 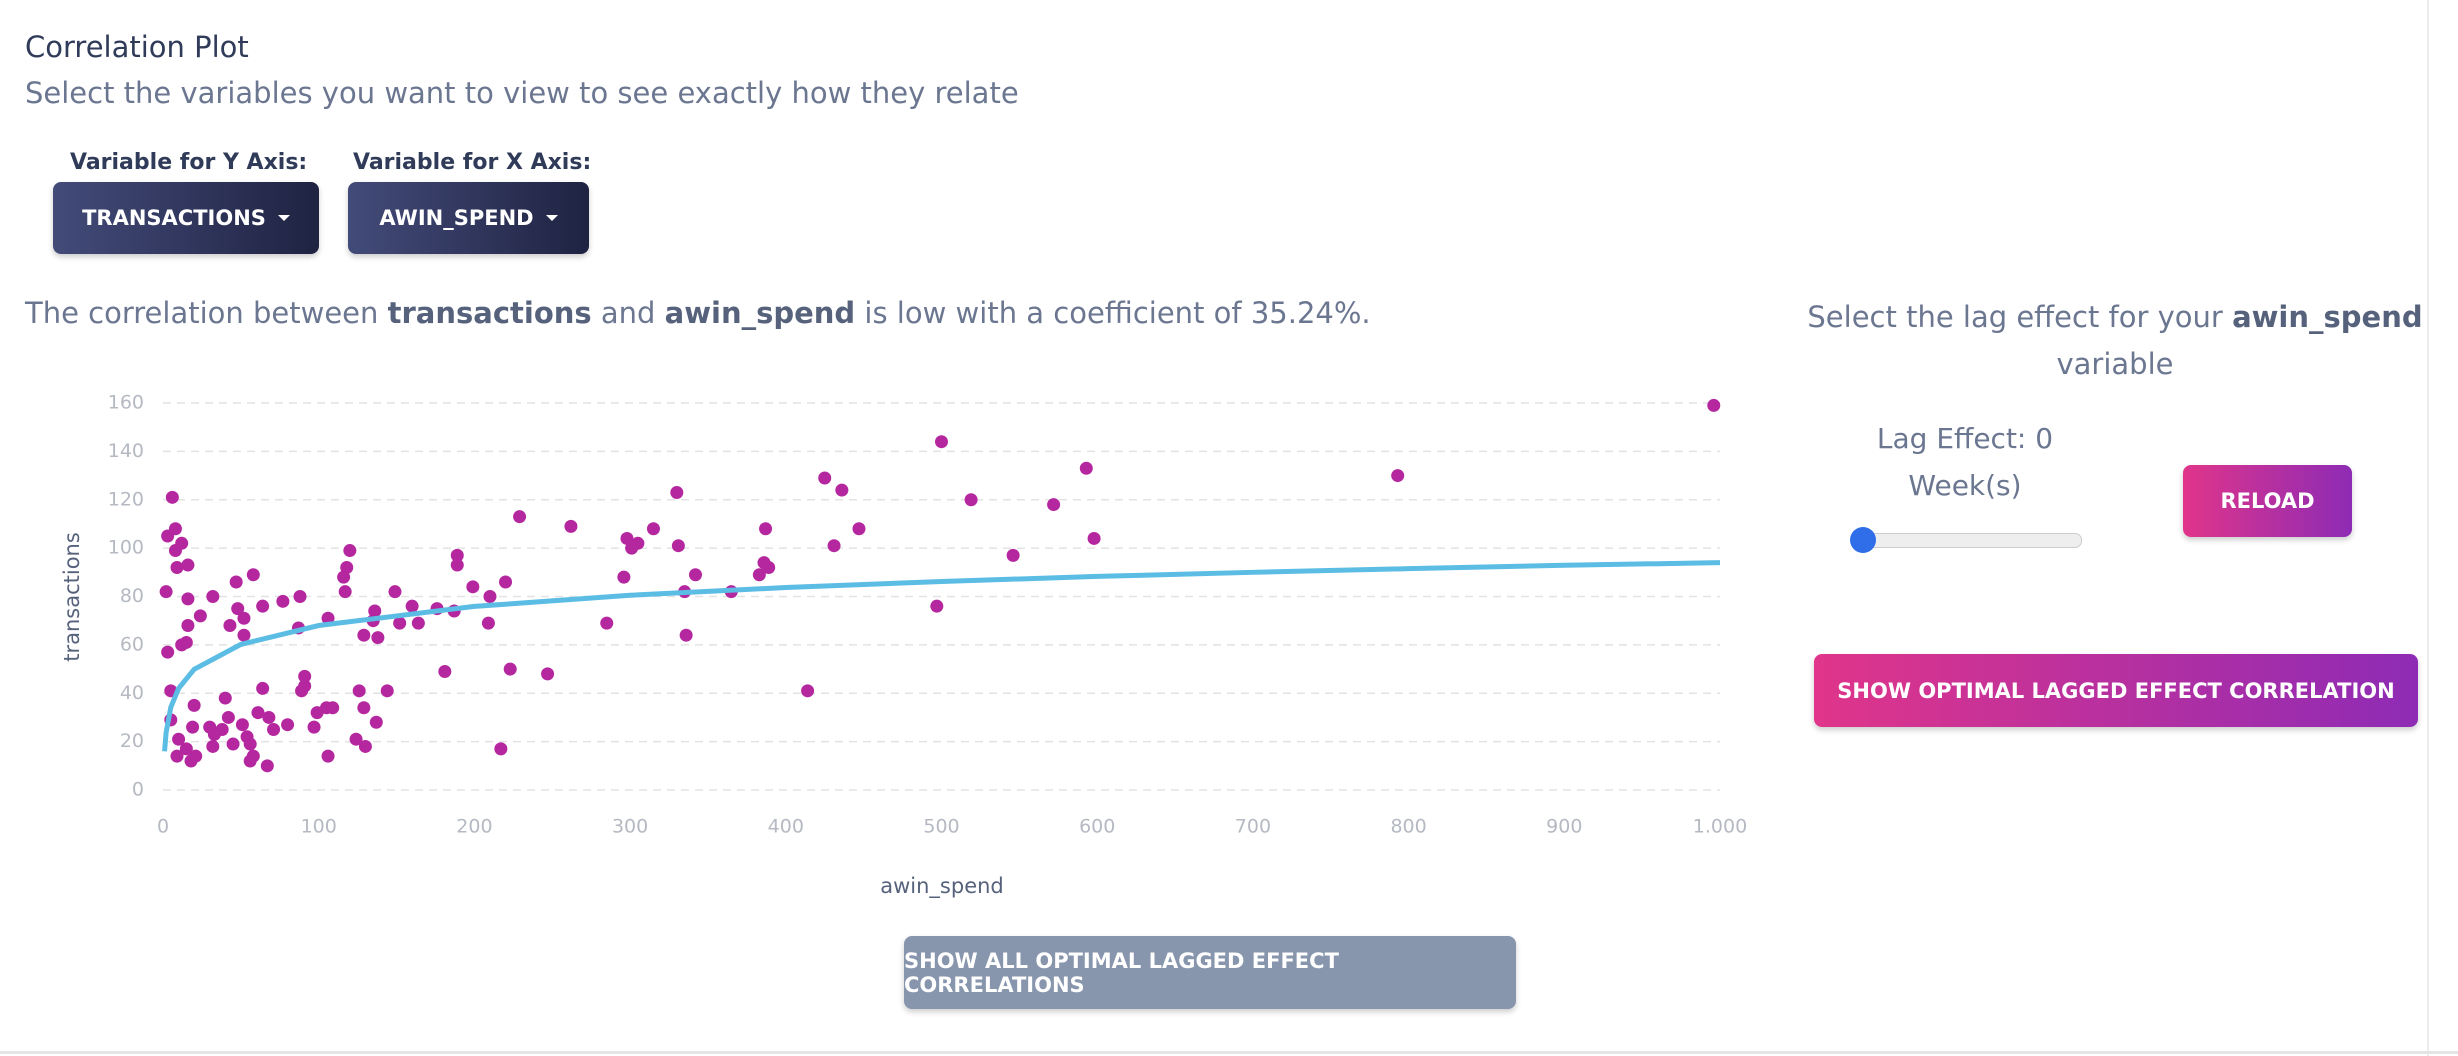 I want to click on x-tick-label: 0, so click(x=163, y=827).